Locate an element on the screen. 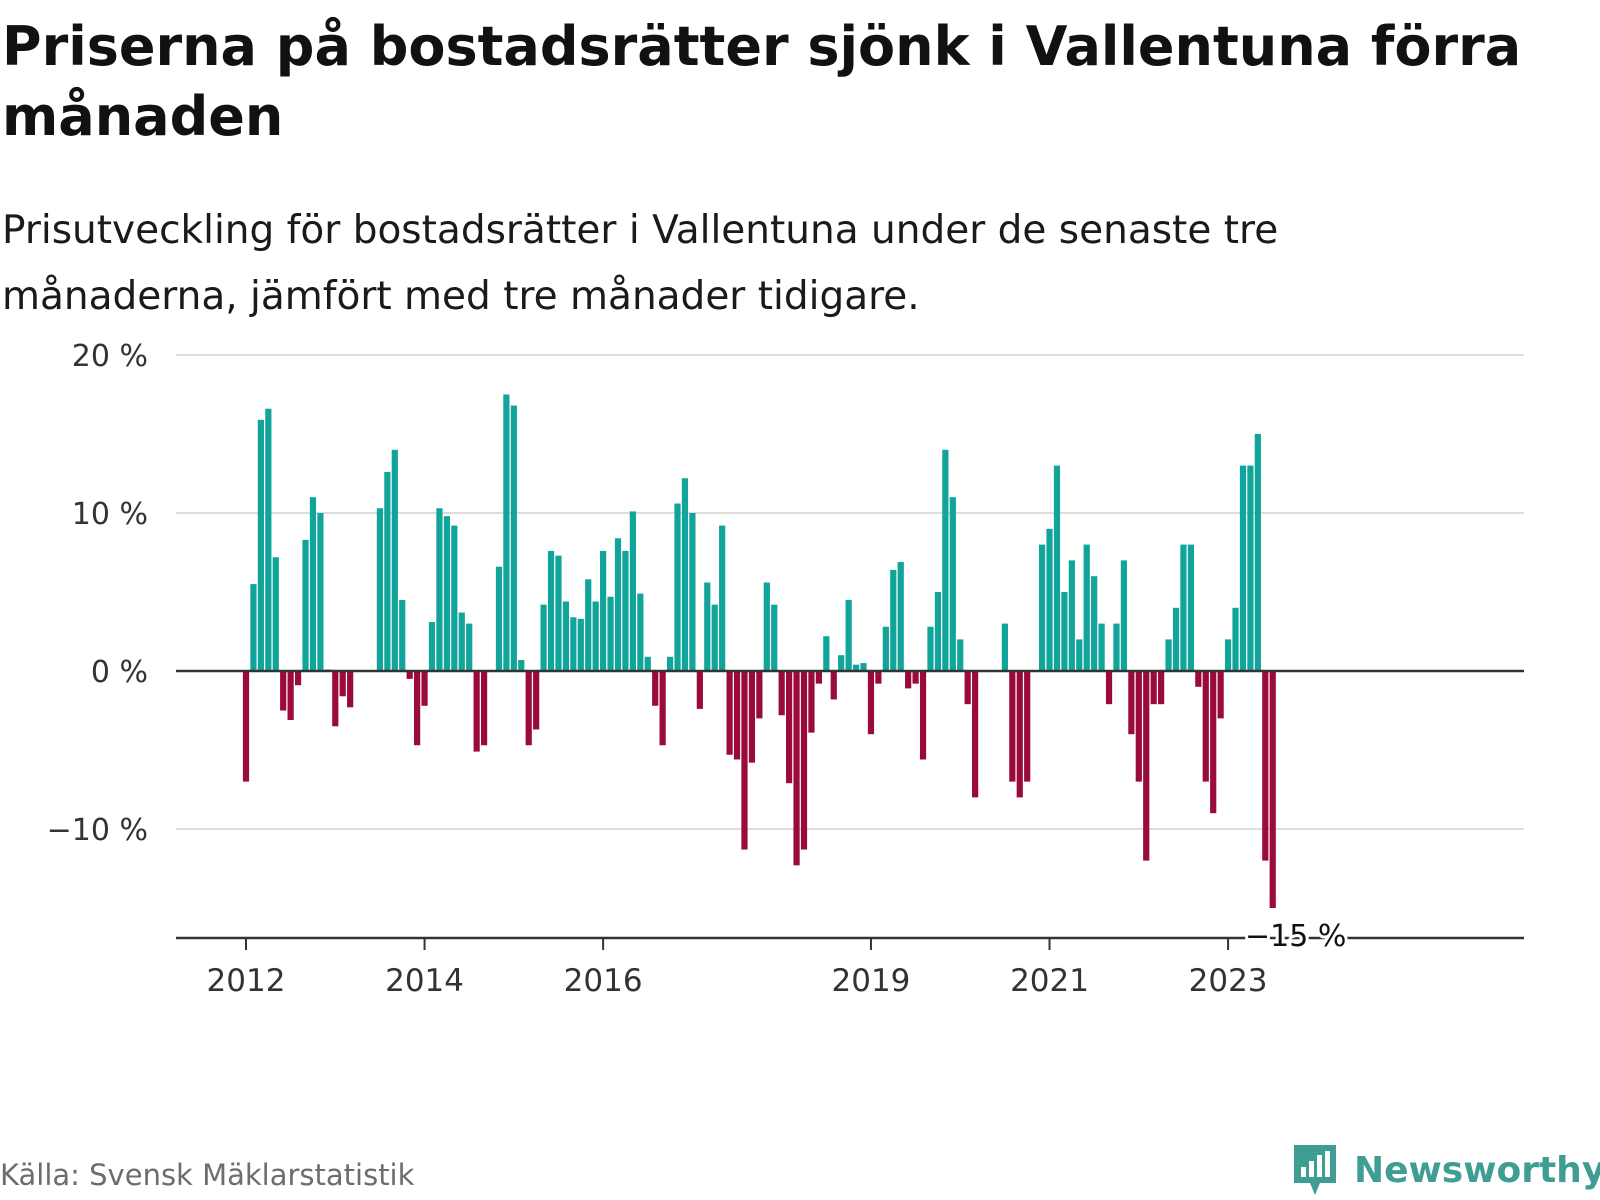  newsworthy-logo: Newsworthy is located at coordinates (1445, 1170).